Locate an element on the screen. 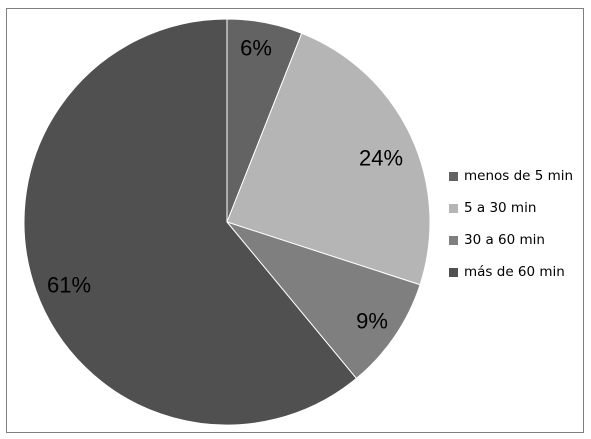  legend-label: 5 a 30 min is located at coordinates (500, 208).